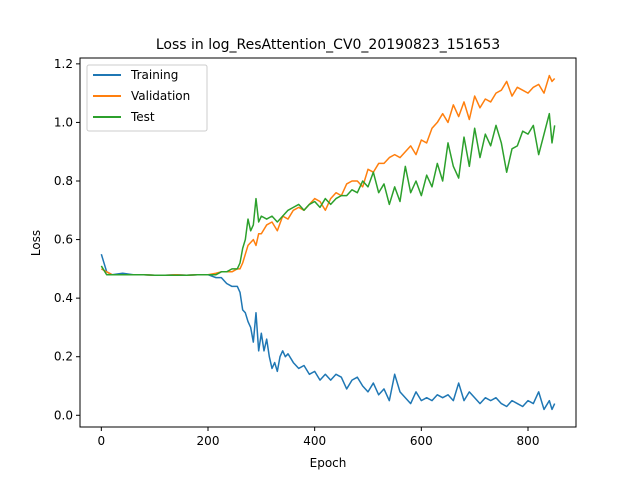 The image size is (640, 480). I want to click on legend: Training Validation Test, so click(147, 98).